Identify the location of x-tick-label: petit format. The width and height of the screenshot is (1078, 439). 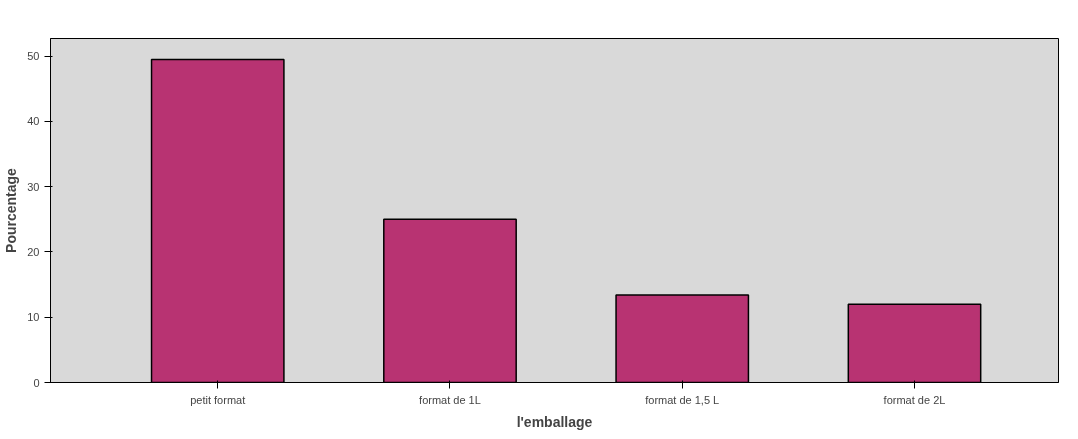
(218, 399).